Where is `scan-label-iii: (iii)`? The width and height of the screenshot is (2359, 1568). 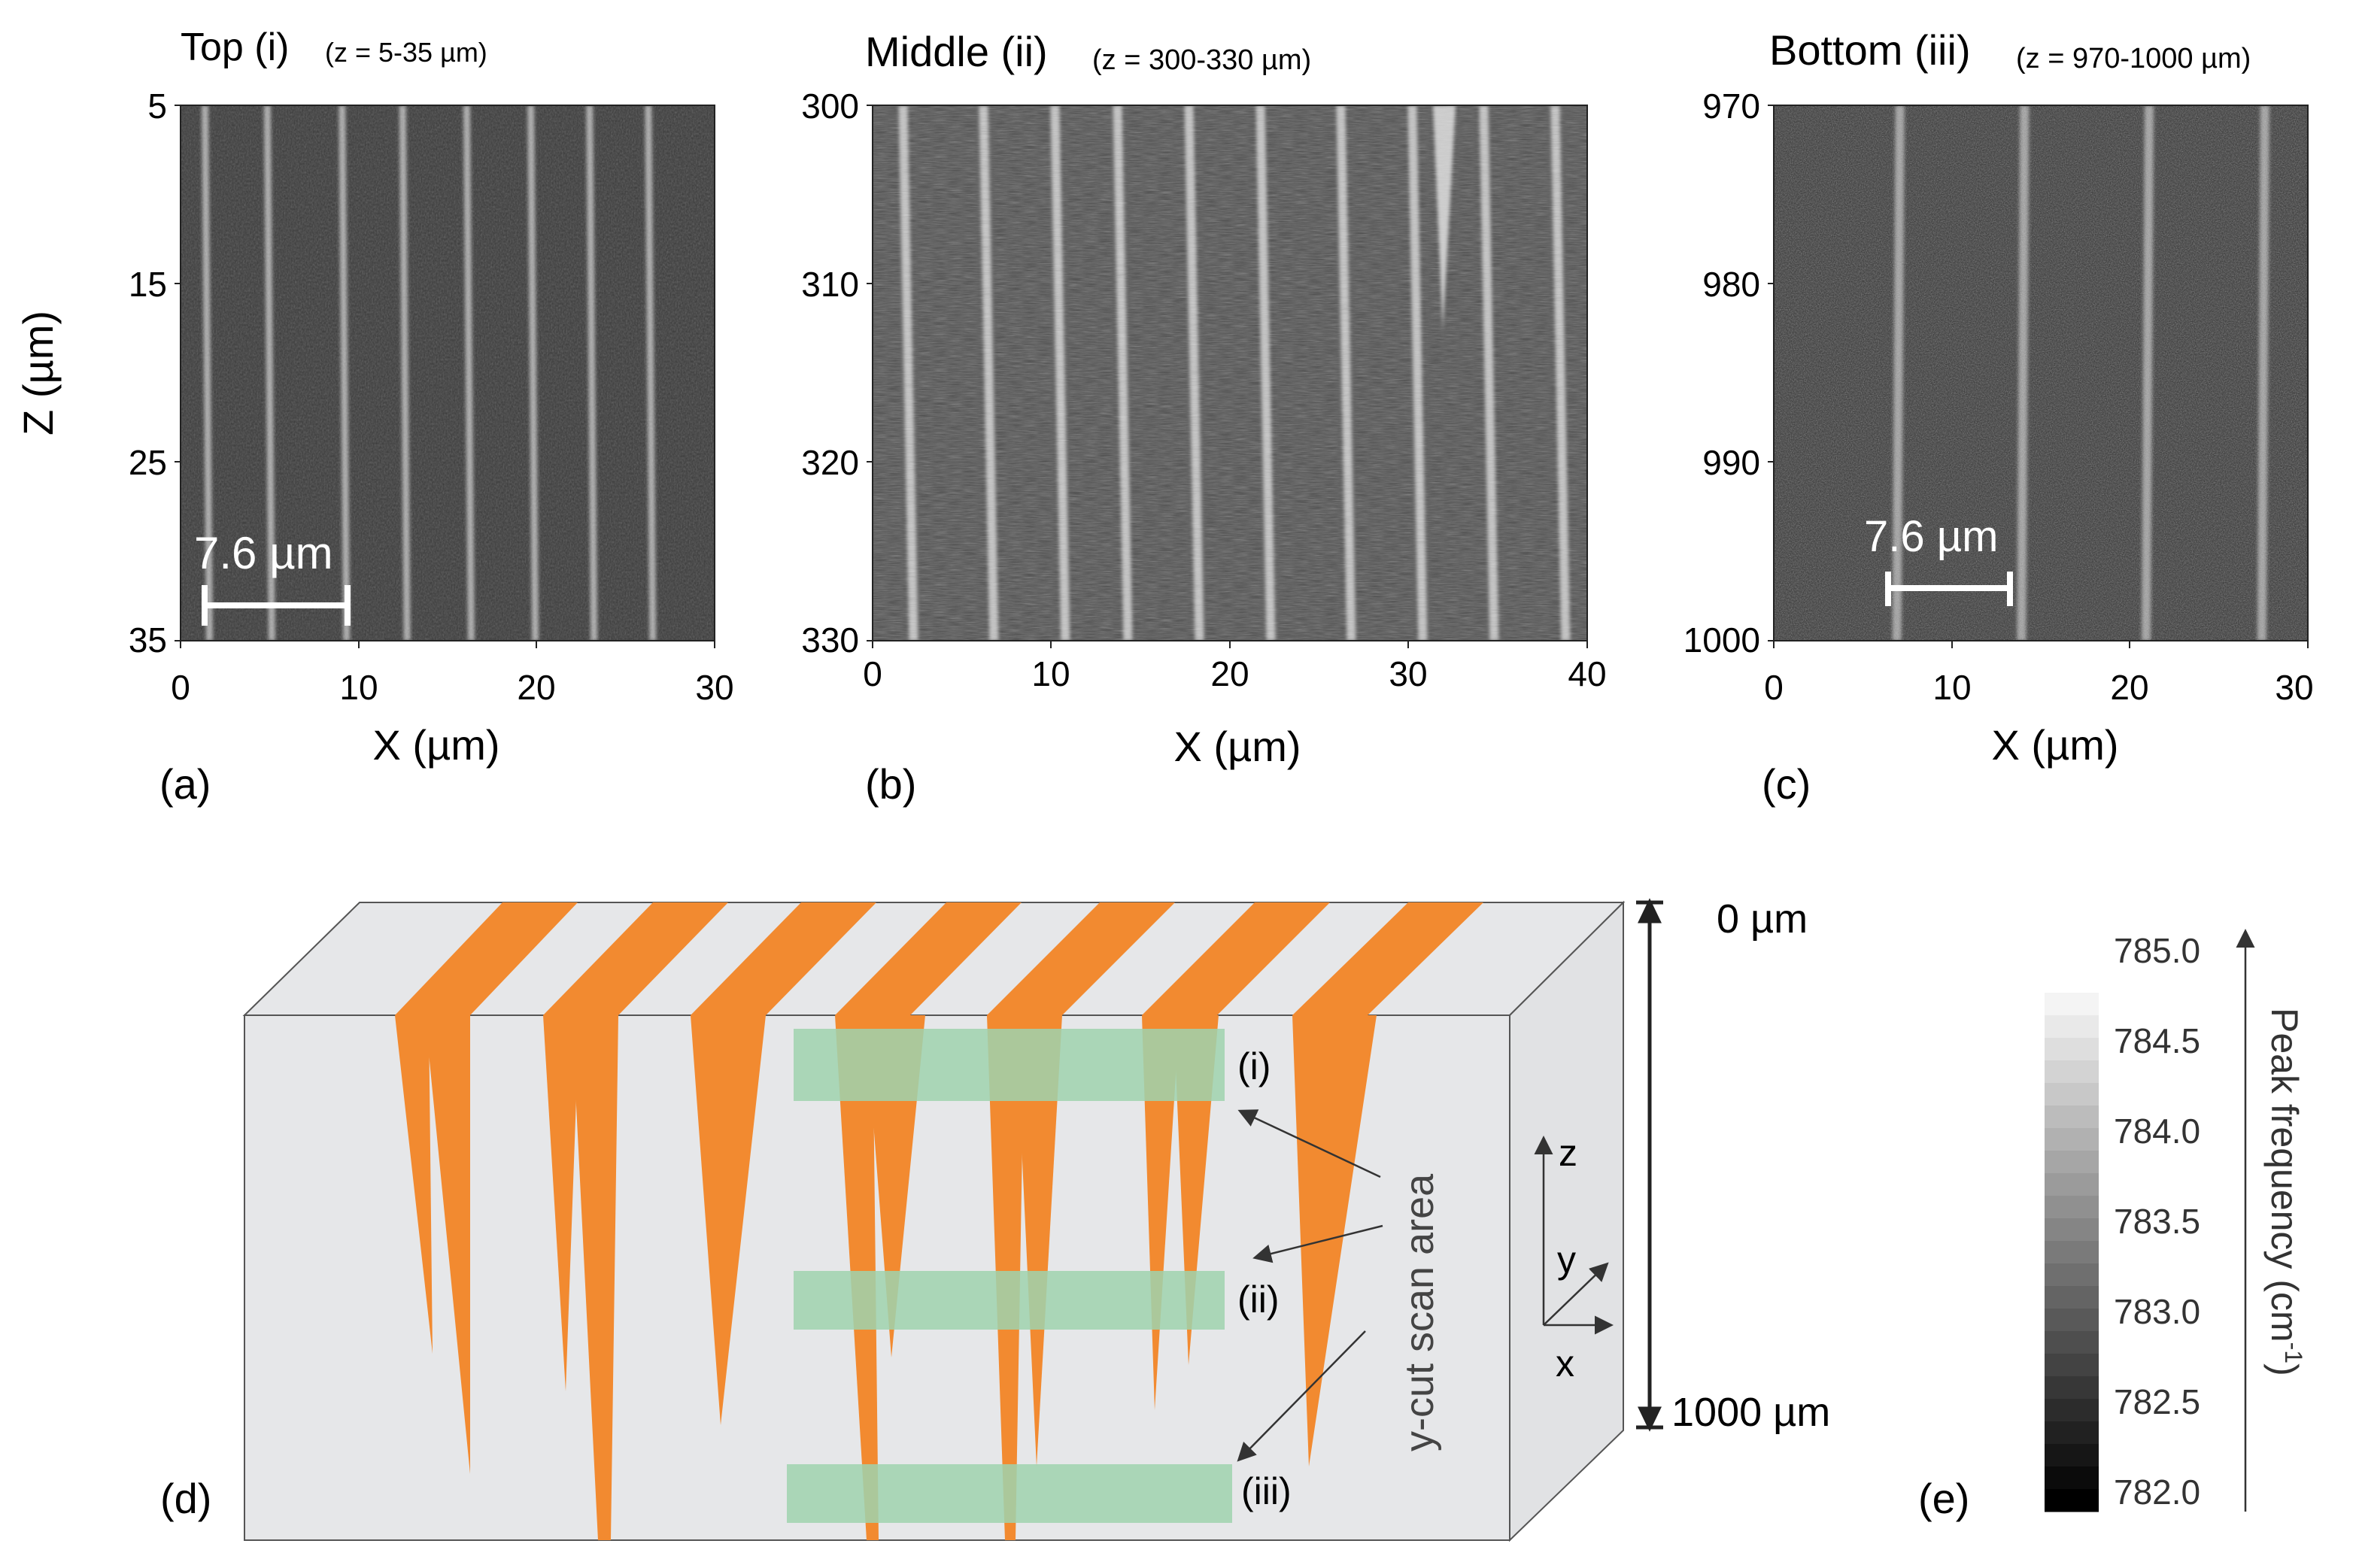 scan-label-iii: (iii) is located at coordinates (1266, 1491).